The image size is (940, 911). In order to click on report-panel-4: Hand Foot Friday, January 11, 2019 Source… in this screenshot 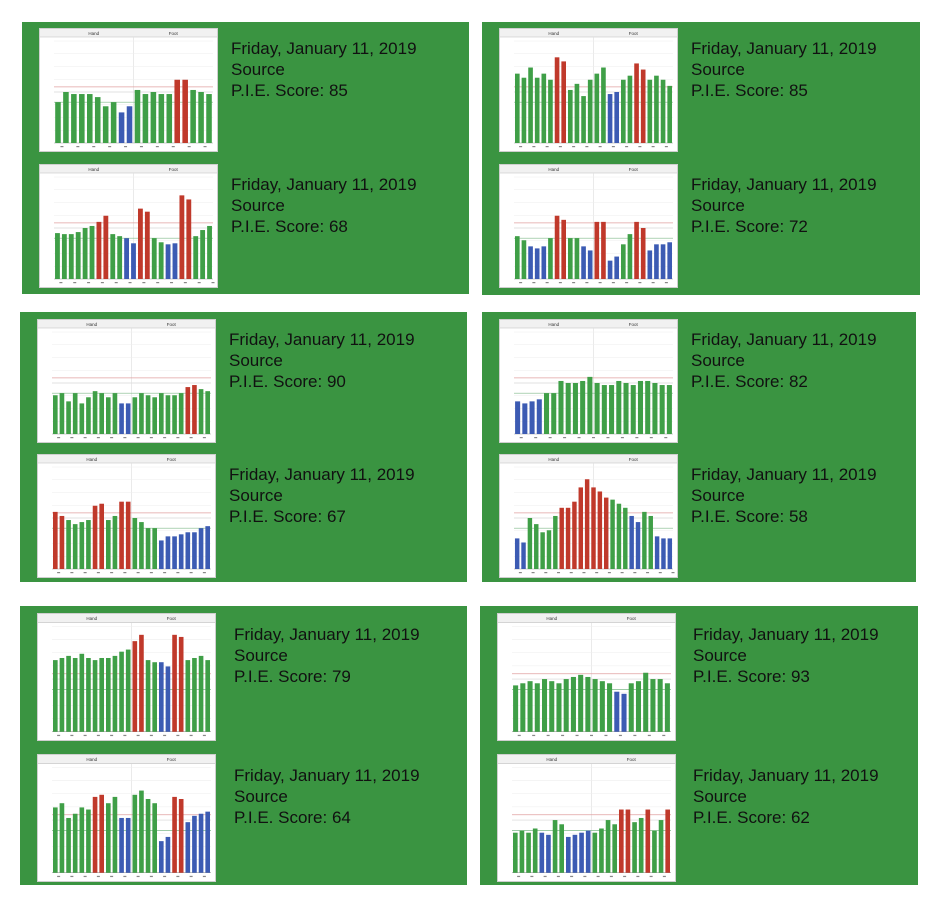, I will do `click(699, 447)`.